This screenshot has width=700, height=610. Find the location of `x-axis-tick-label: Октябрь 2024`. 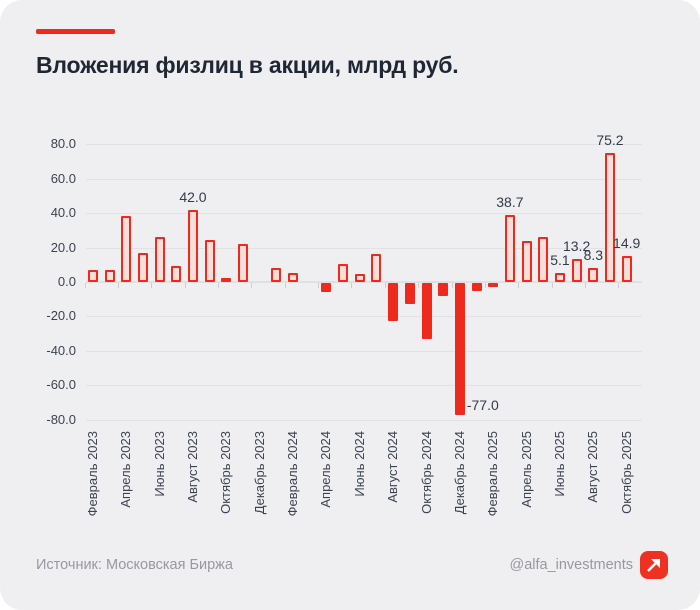

x-axis-tick-label: Октябрь 2024 is located at coordinates (426, 472).